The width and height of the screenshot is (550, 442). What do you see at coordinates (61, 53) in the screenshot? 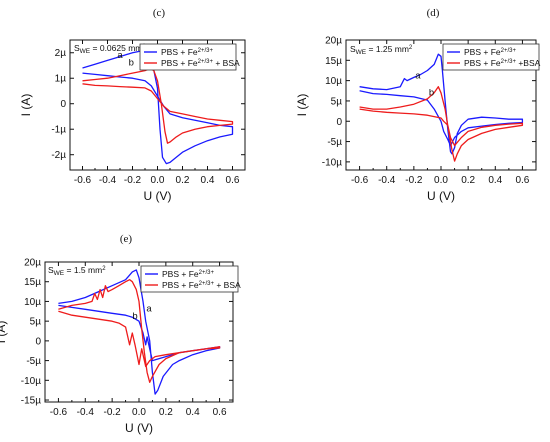
I see `y-tick-label: 2µ` at bounding box center [61, 53].